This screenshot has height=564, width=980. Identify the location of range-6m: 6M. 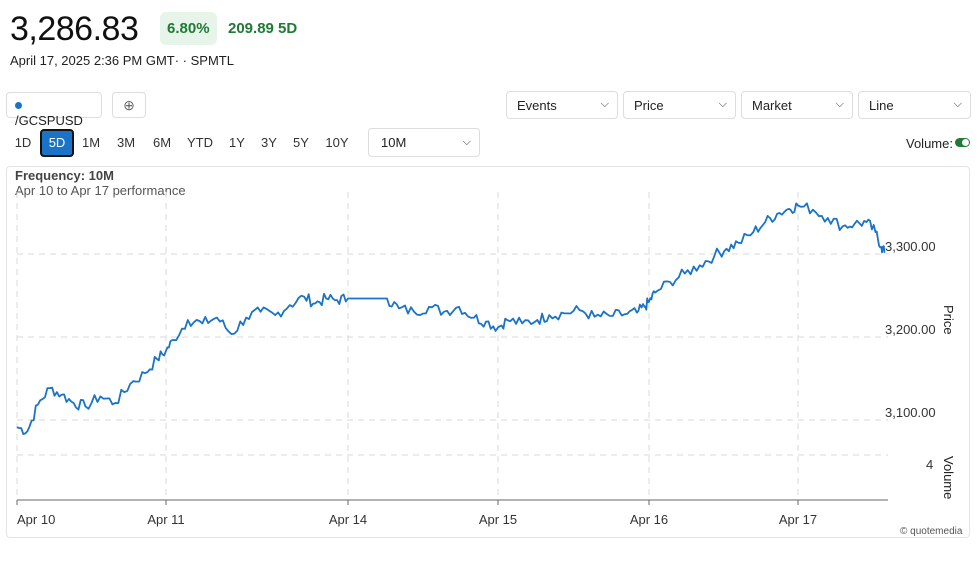
(162, 142).